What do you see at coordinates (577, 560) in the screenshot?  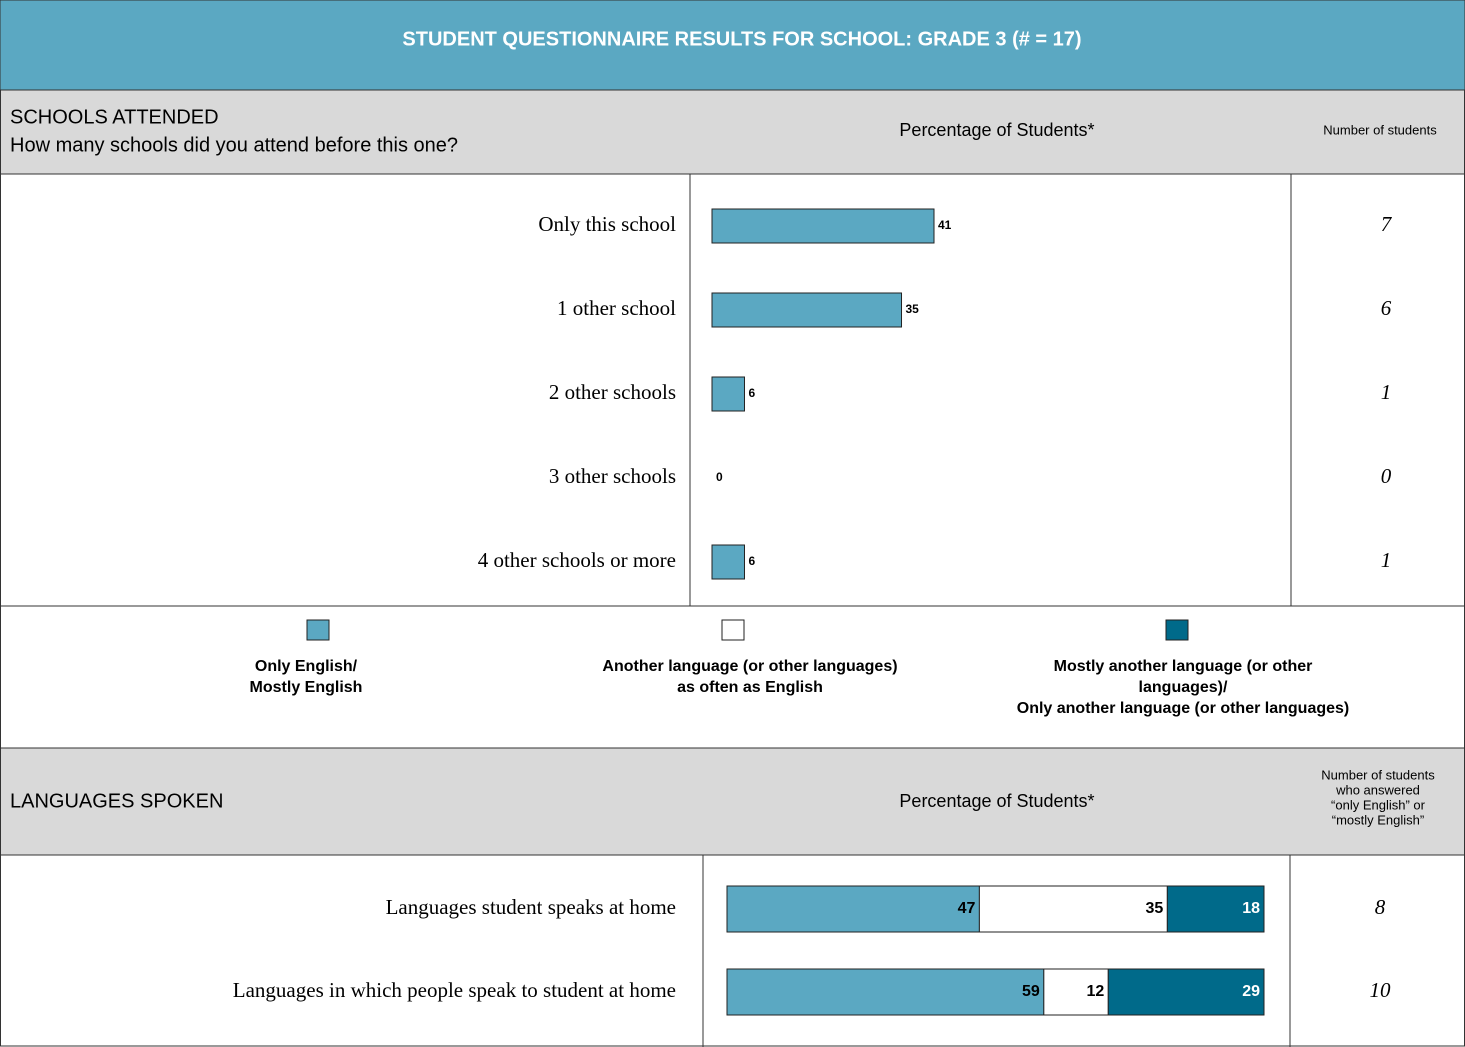 I see `row-label: 4 other schools or more` at bounding box center [577, 560].